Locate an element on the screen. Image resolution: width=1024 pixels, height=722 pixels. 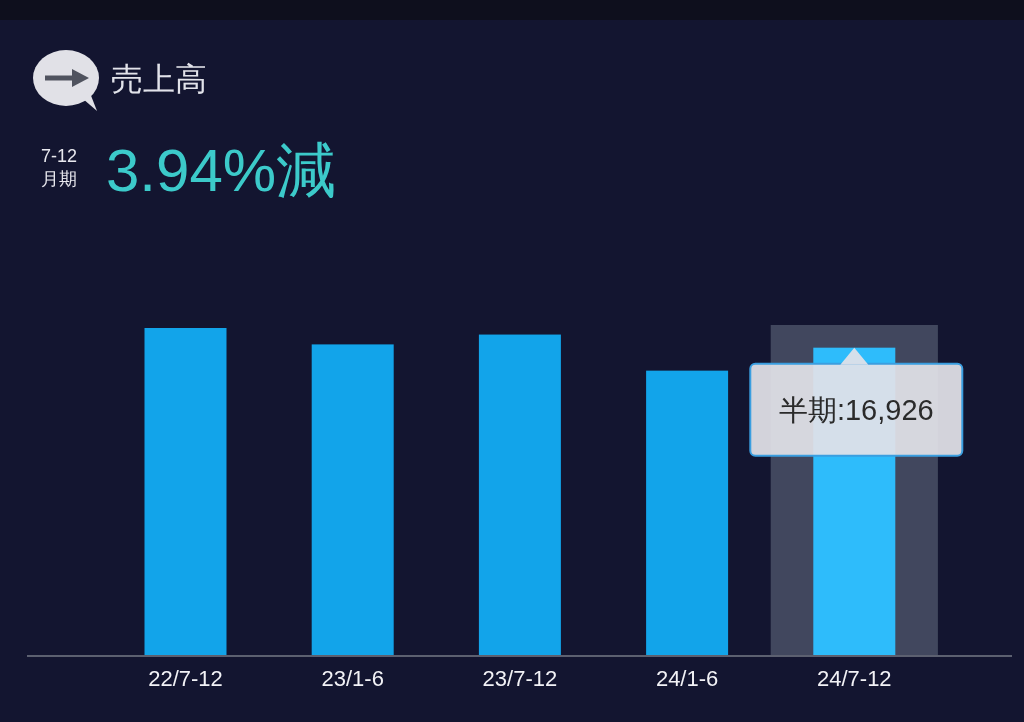
chart-title: 売上高 is located at coordinates (159, 79).